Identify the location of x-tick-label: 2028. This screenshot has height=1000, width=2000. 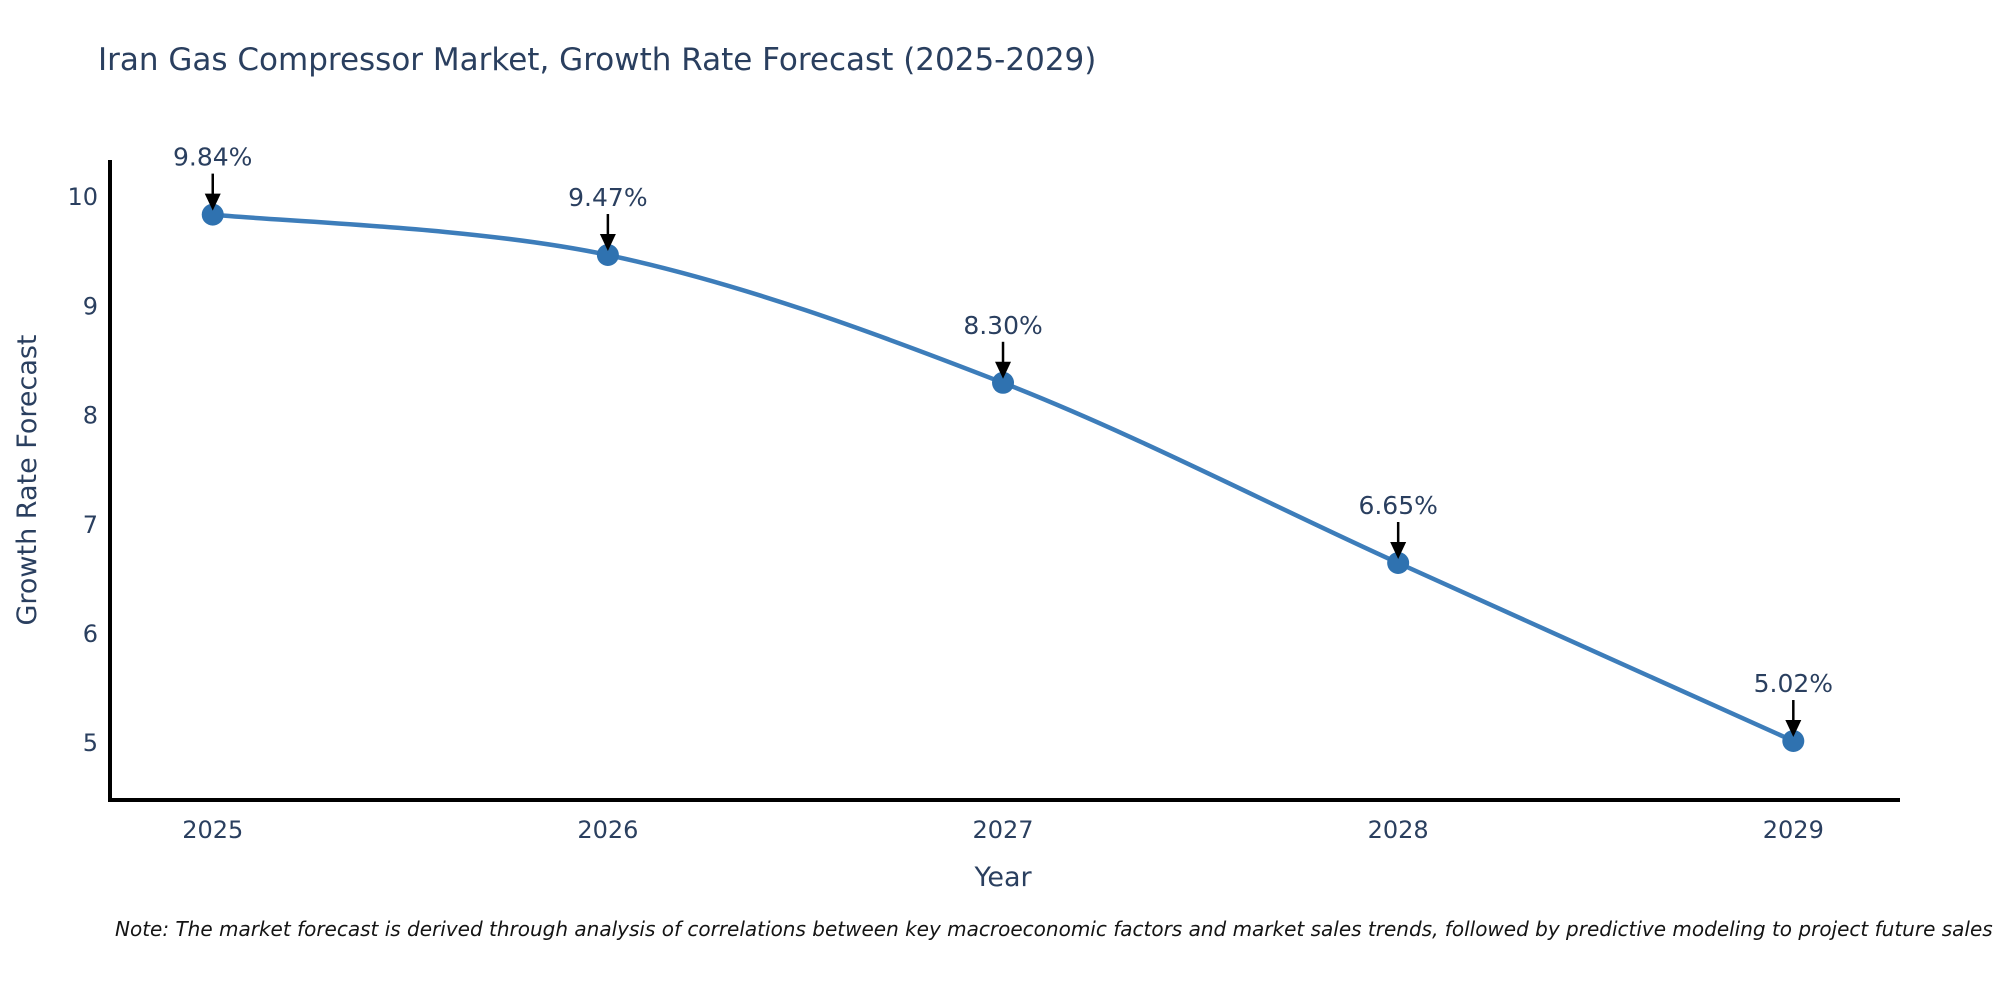
(1398, 830).